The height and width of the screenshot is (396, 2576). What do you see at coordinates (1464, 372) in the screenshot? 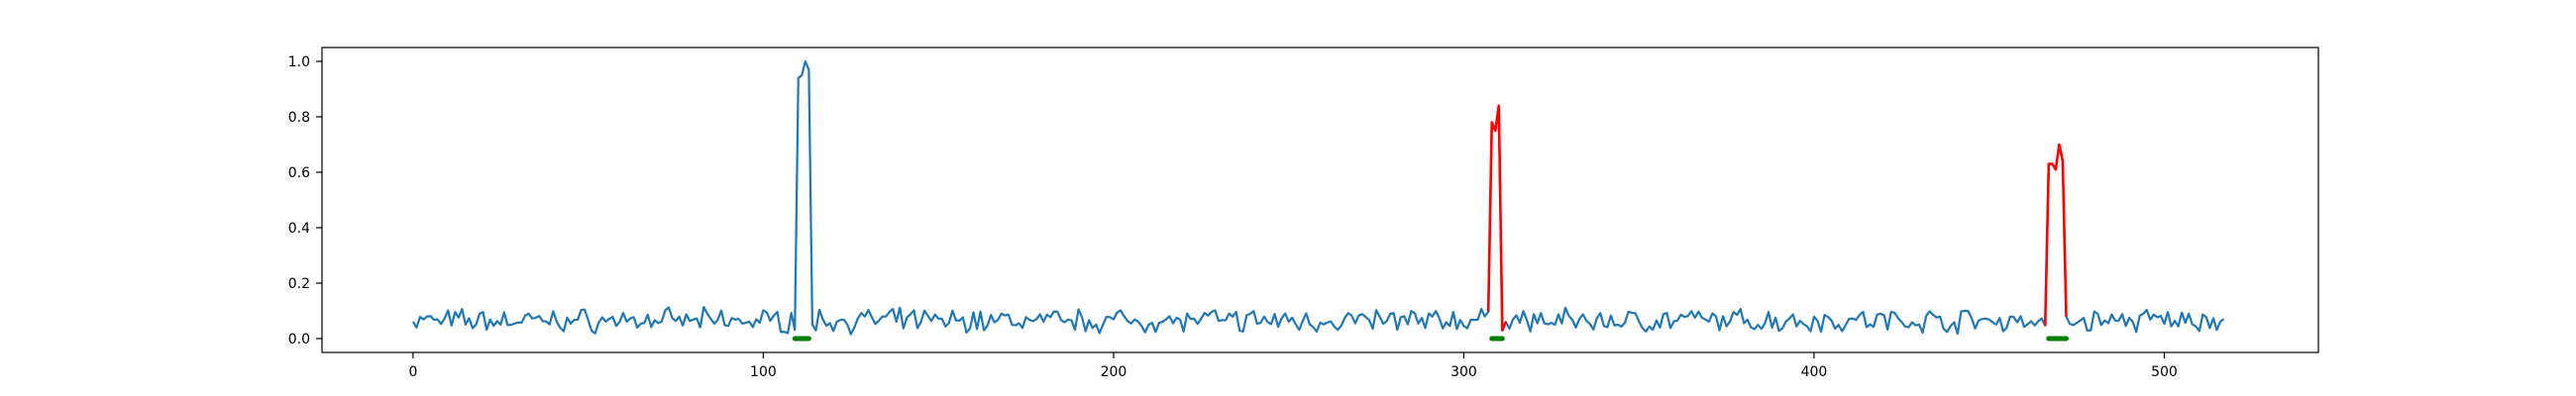
I see `x-tick-label-300: 300` at bounding box center [1464, 372].